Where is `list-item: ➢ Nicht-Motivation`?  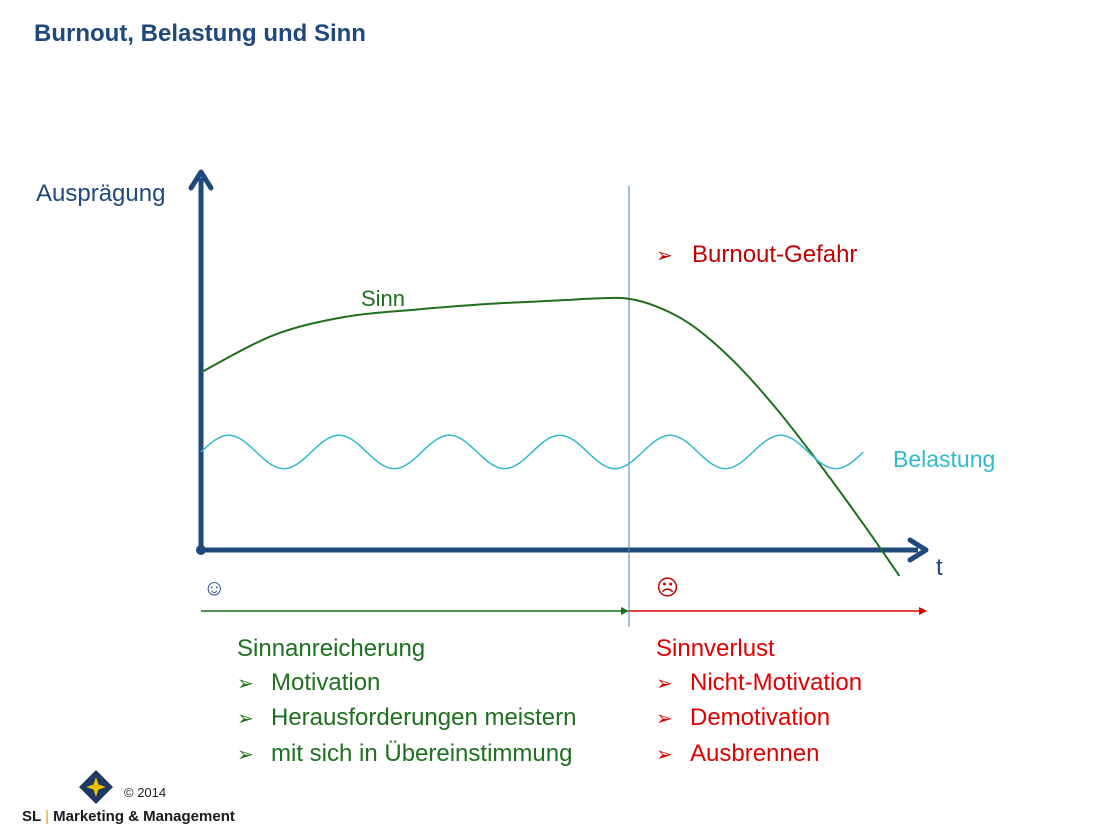 list-item: ➢ Nicht-Motivation is located at coordinates (759, 684).